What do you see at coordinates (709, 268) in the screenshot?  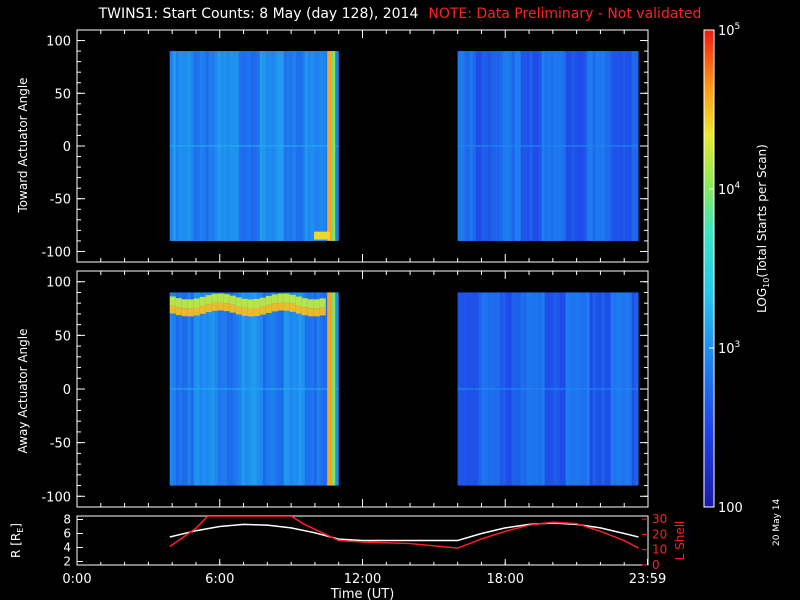 I see `colorbar-gradient` at bounding box center [709, 268].